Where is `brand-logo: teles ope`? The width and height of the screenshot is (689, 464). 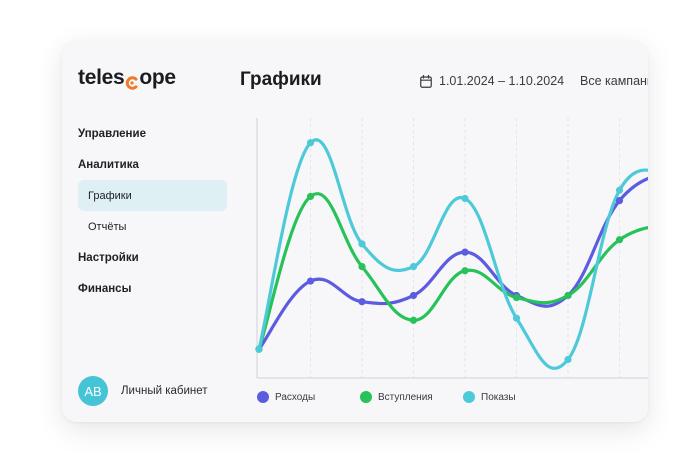
brand-logo: teles ope is located at coordinates (127, 78).